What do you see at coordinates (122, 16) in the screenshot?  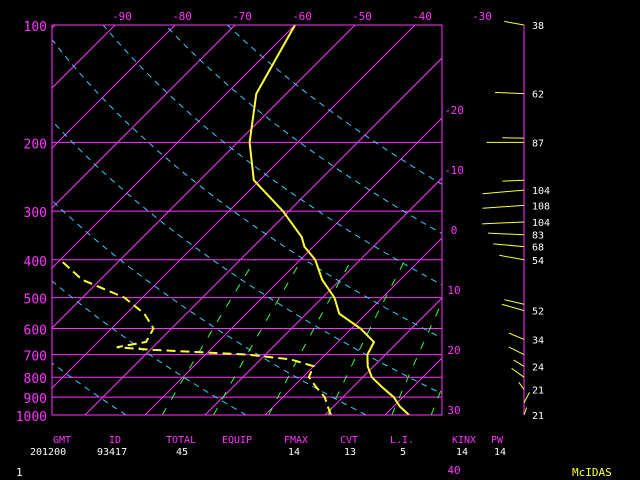 I see `top-temp-tick: -90` at bounding box center [122, 16].